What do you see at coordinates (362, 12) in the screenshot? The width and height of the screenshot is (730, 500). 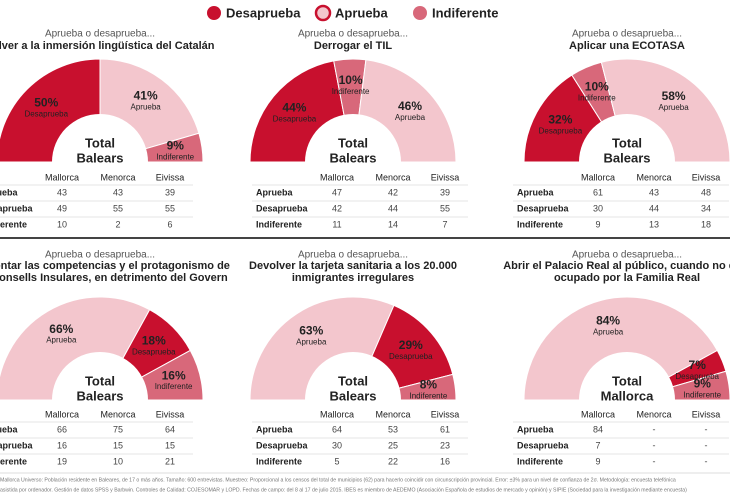 I see `legend-label: Aprueba` at bounding box center [362, 12].